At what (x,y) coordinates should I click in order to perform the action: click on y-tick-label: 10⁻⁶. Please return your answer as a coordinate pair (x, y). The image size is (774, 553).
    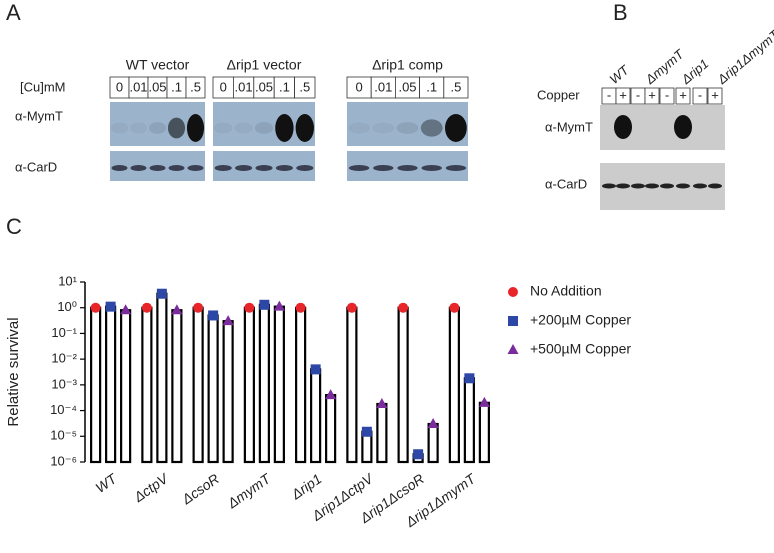
    Looking at the image, I should click on (63, 460).